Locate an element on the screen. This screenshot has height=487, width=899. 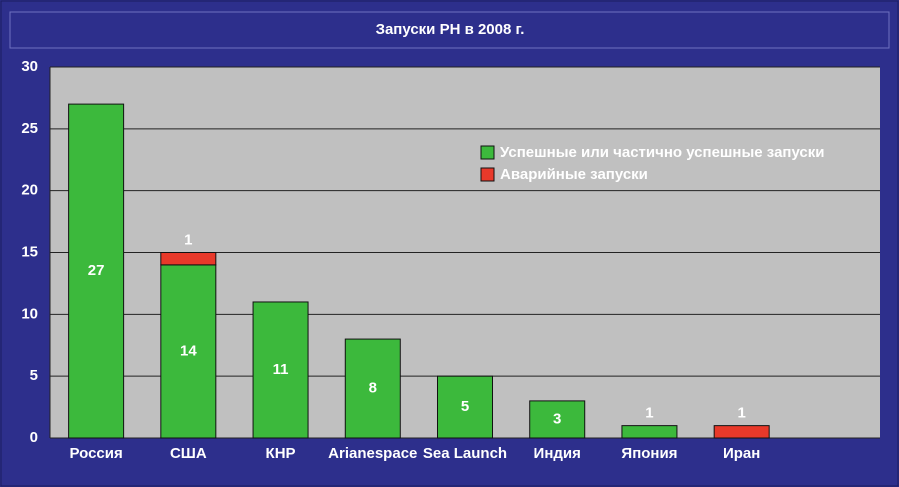
y-tick-label: 0 is located at coordinates (34, 437).